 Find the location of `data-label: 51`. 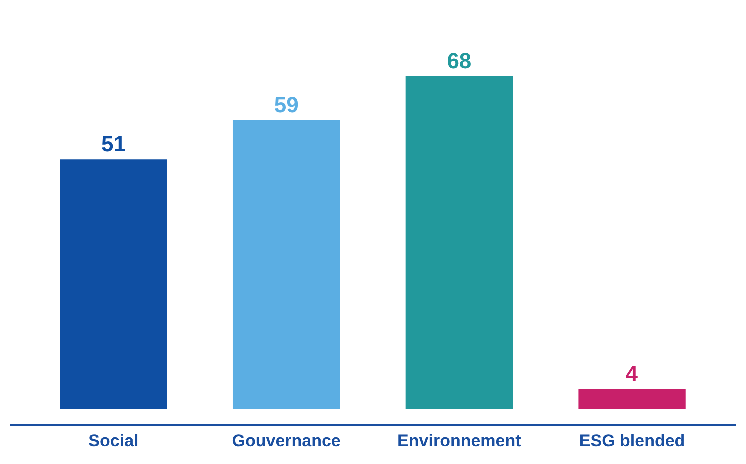

data-label: 51 is located at coordinates (113, 144).